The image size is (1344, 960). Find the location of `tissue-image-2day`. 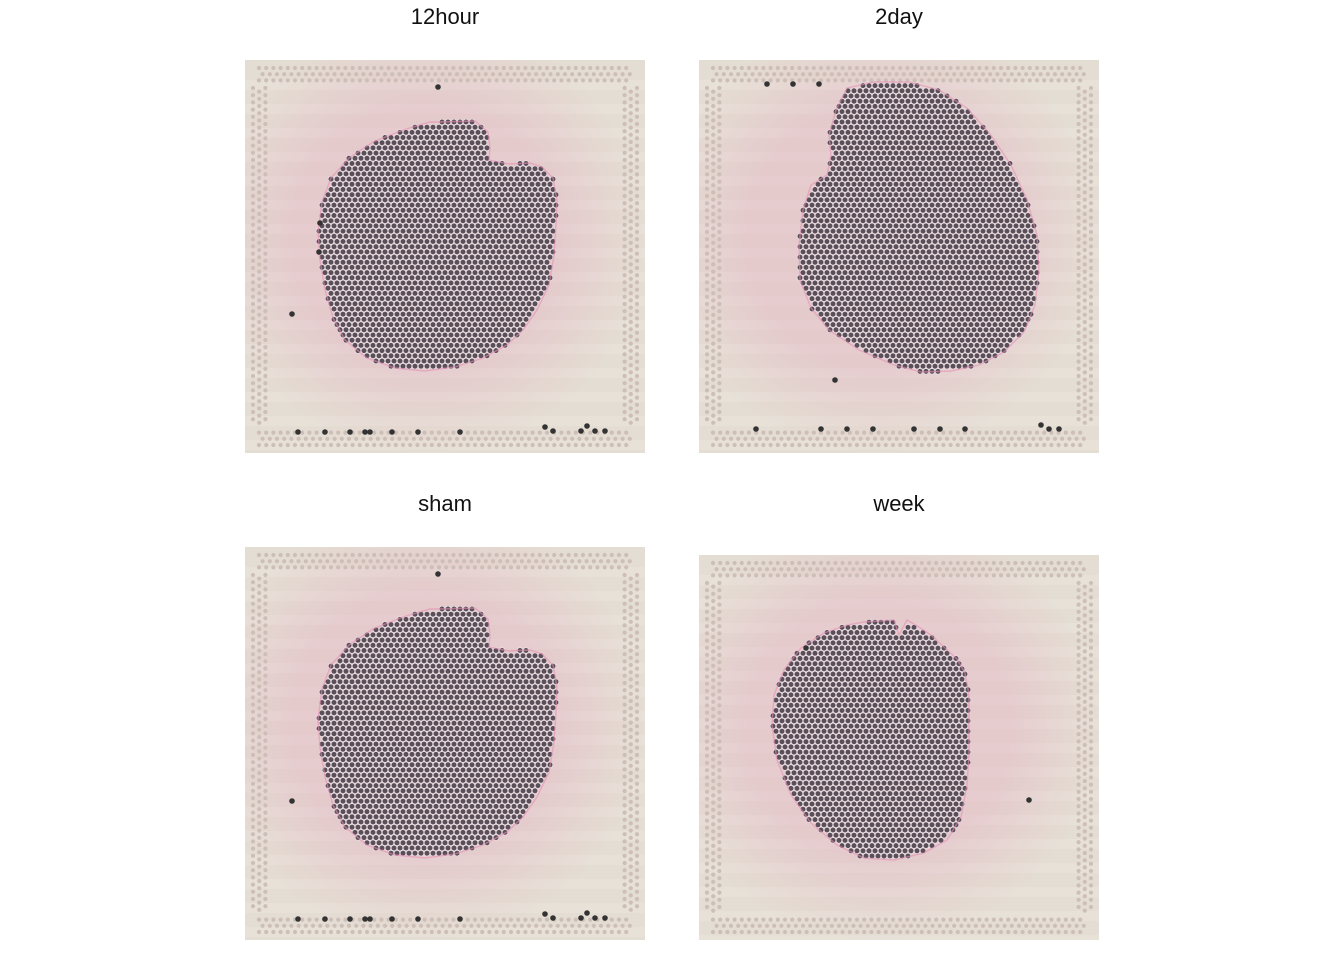

tissue-image-2day is located at coordinates (899, 256).